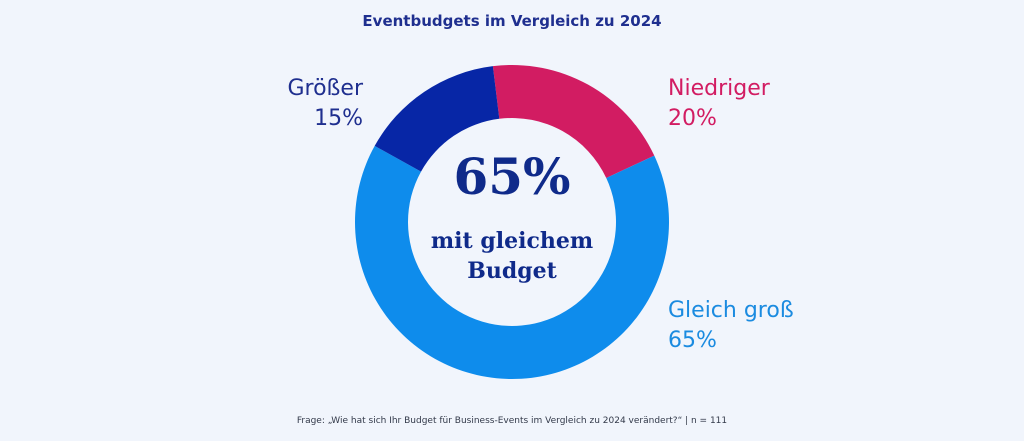  I want to click on label-groesser-value: 15%, so click(338, 118).